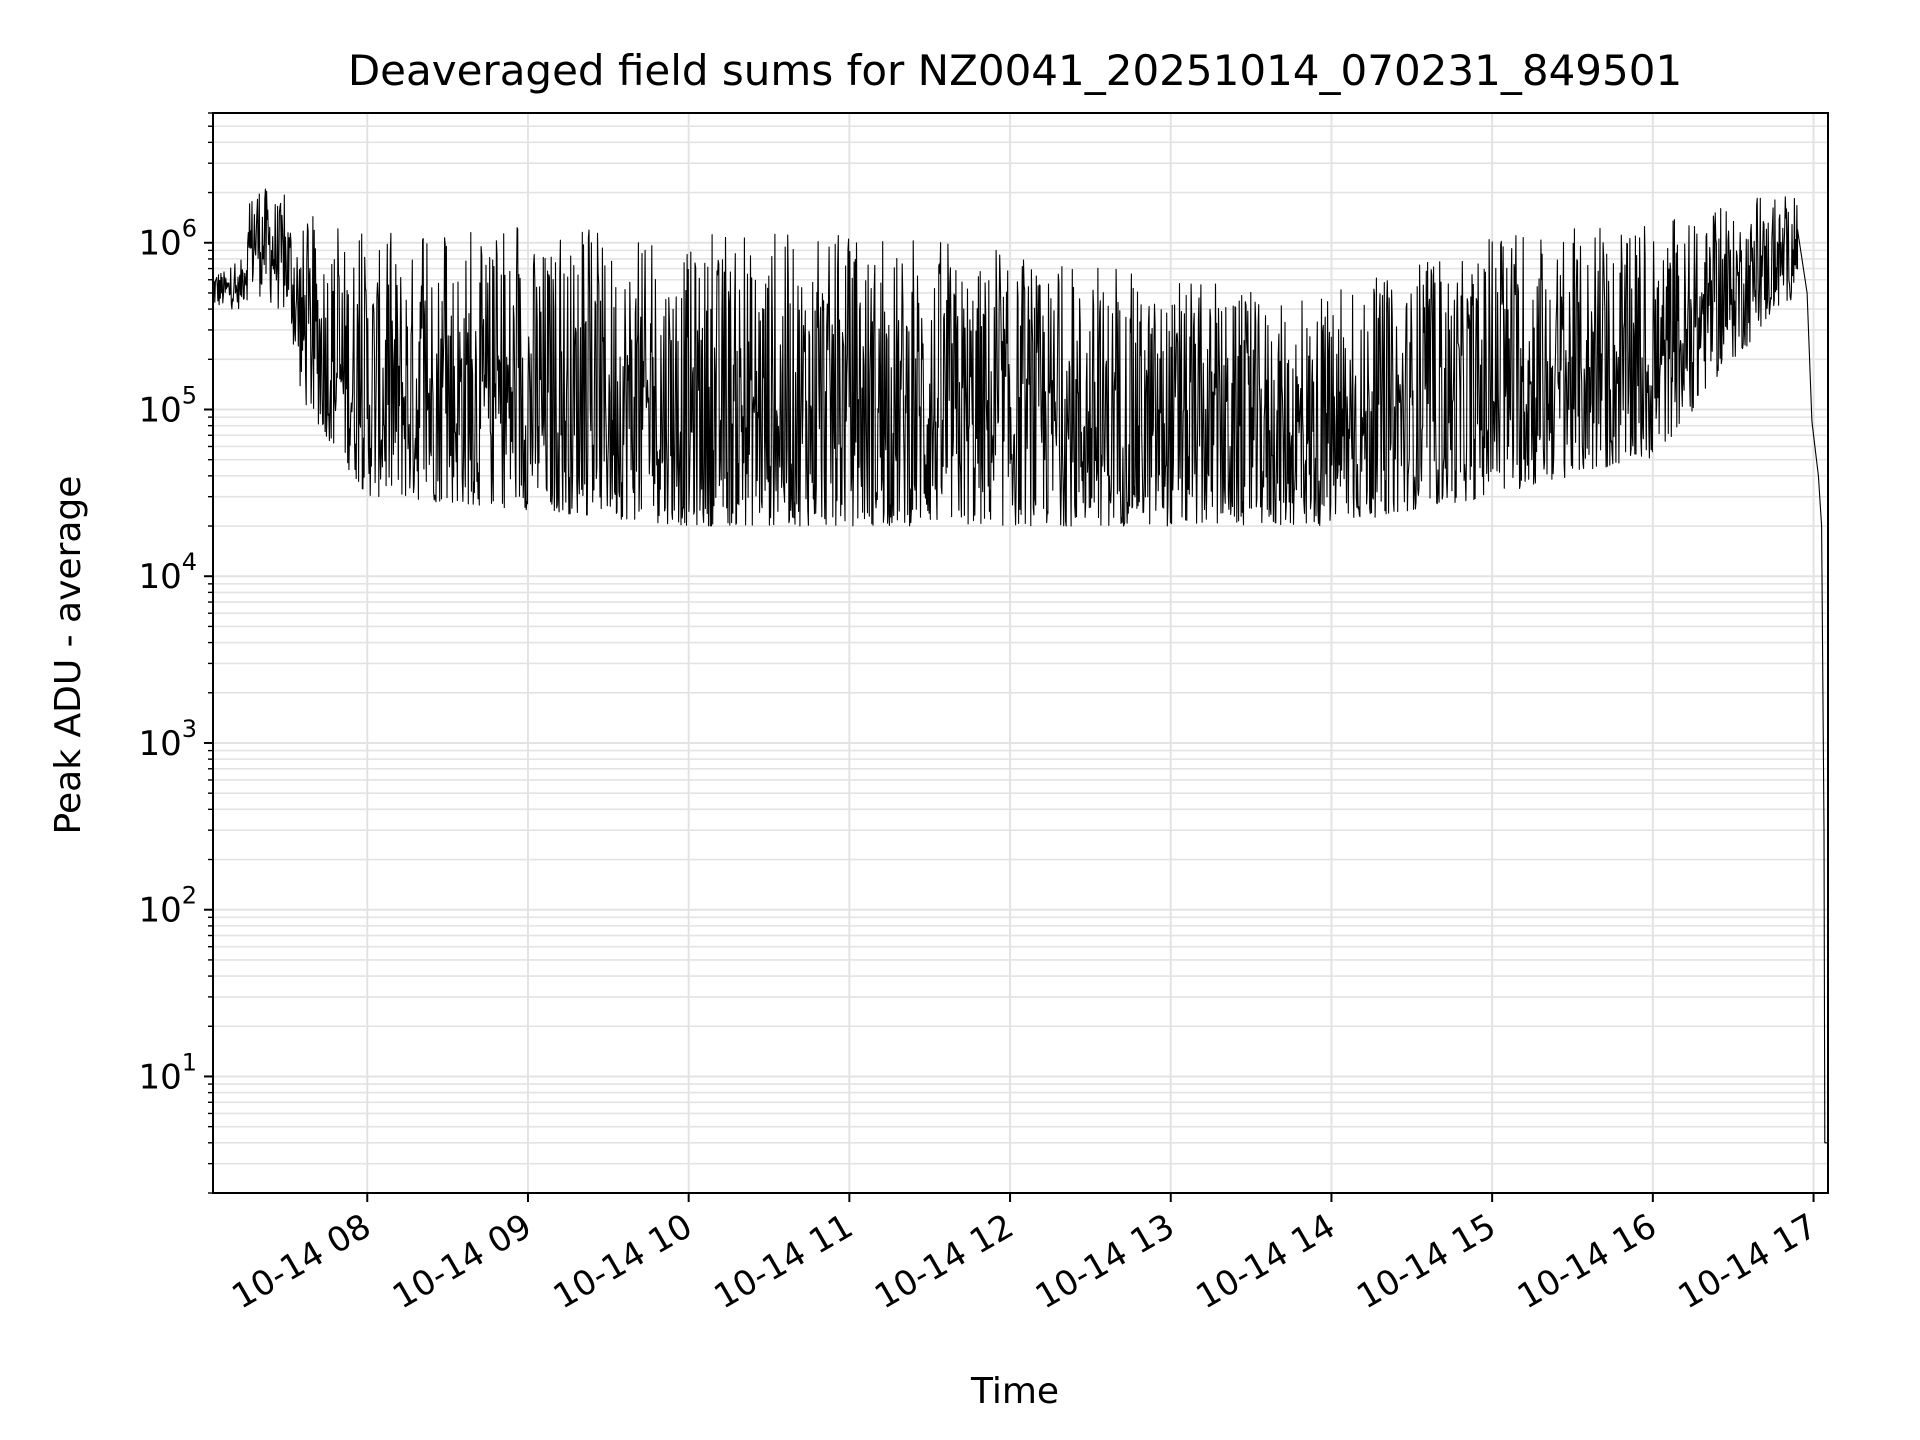 This screenshot has height=1440, width=1920. Describe the element at coordinates (301, 1261) in the screenshot. I see `x-tick-label: 10-14 08` at that location.